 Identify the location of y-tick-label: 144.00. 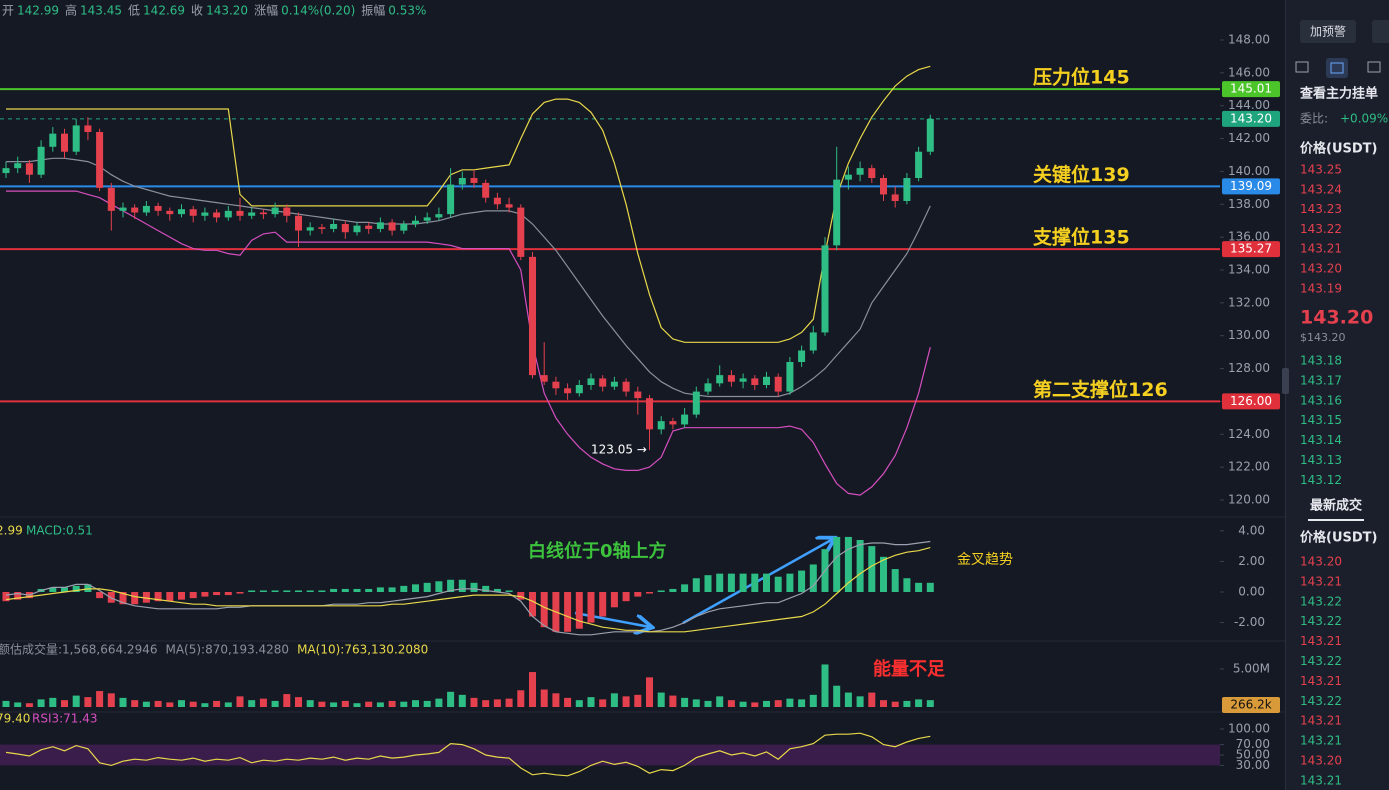
(1249, 105).